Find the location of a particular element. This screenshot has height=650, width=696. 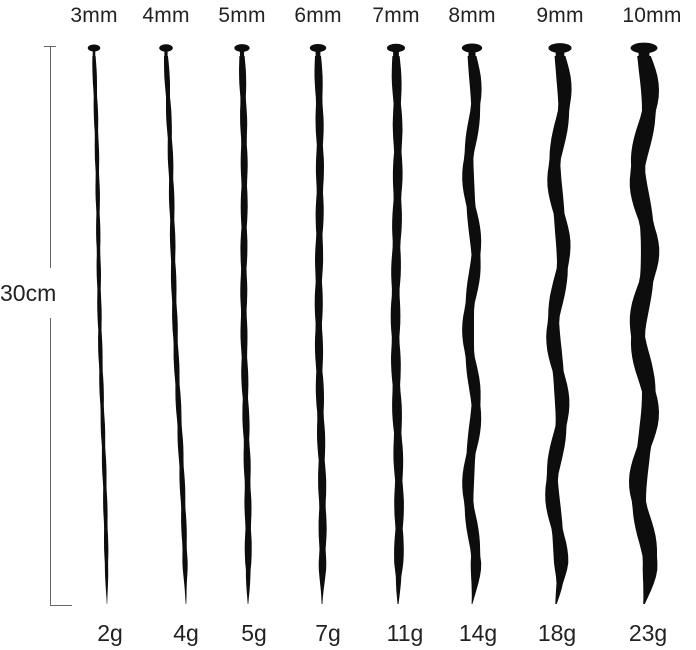

size-label-3: 5mm is located at coordinates (242, 15).